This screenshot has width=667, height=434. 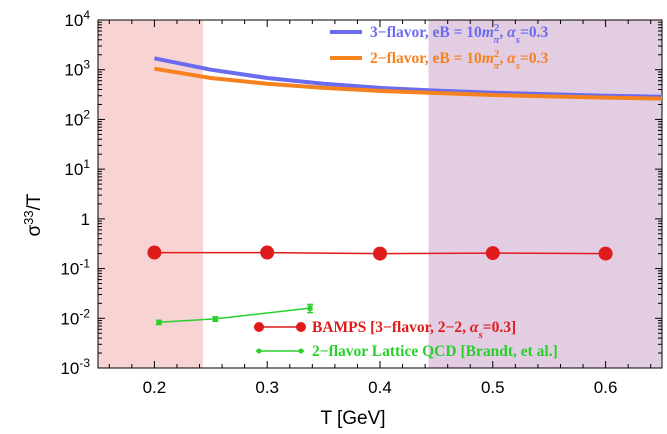 What do you see at coordinates (84, 363) in the screenshot?
I see `y-tick-exp: -3` at bounding box center [84, 363].